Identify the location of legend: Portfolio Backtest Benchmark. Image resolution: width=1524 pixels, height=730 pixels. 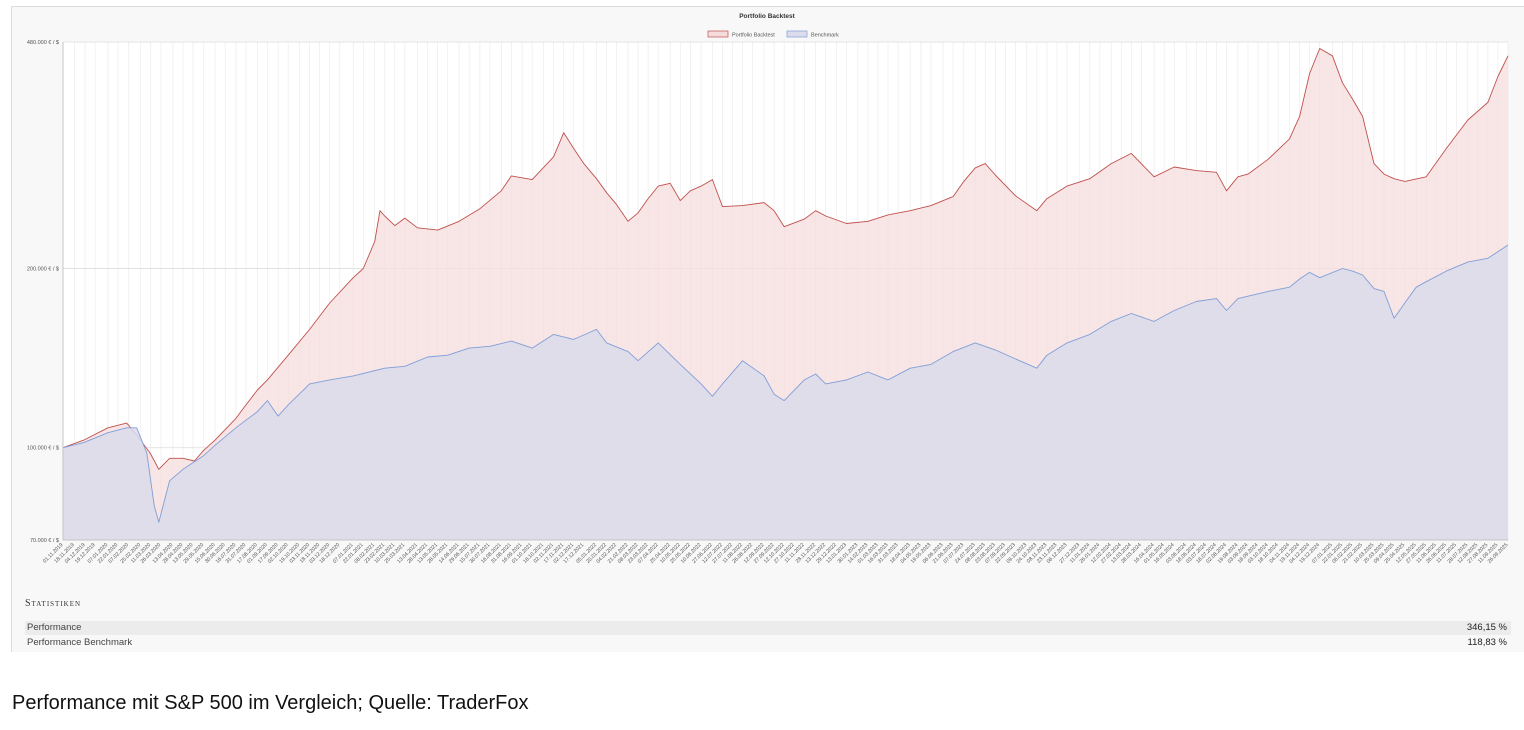
(773, 34).